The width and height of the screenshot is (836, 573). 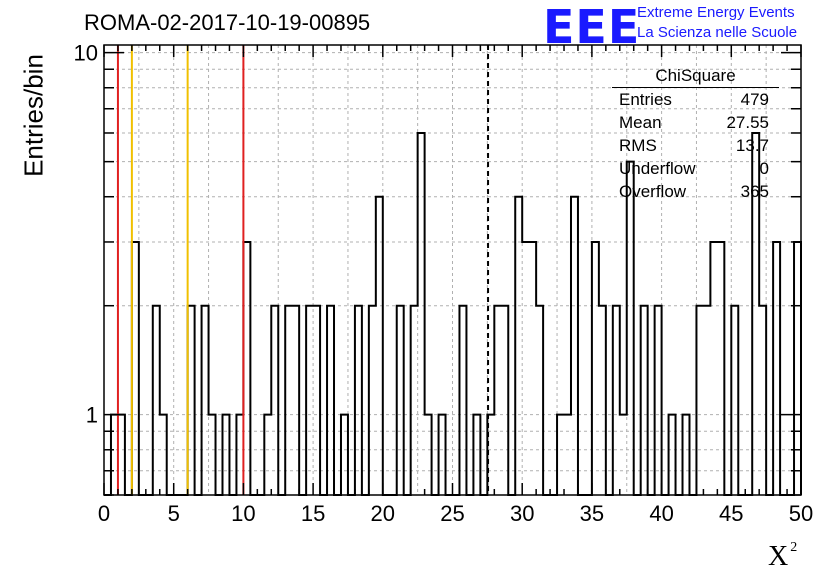 What do you see at coordinates (731, 513) in the screenshot?
I see `x-tick-label: 45` at bounding box center [731, 513].